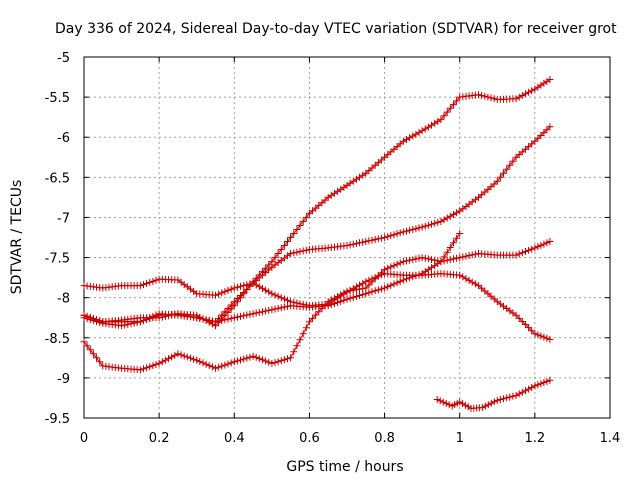 This screenshot has height=485, width=640. Describe the element at coordinates (460, 438) in the screenshot. I see `x-tick-label: 1` at that location.